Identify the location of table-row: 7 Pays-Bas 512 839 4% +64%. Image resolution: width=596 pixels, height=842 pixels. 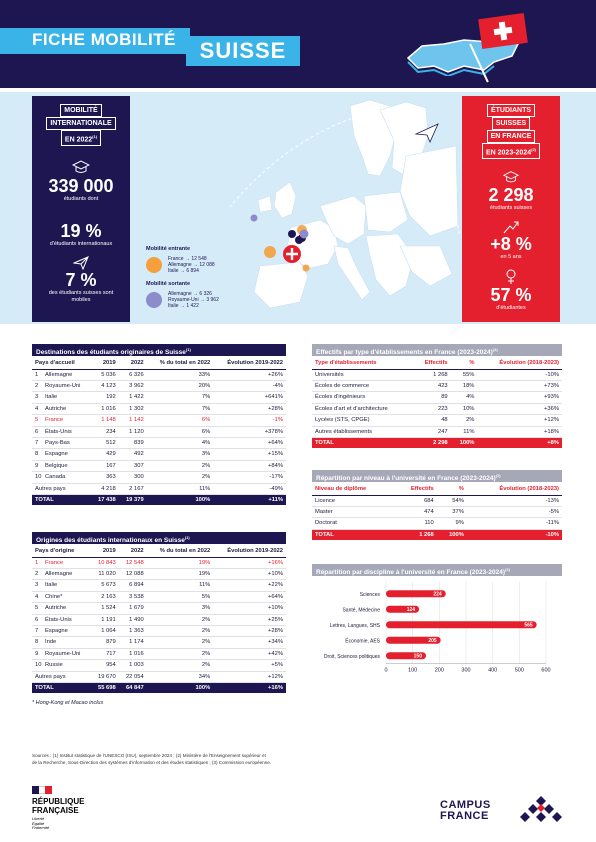
(159, 443).